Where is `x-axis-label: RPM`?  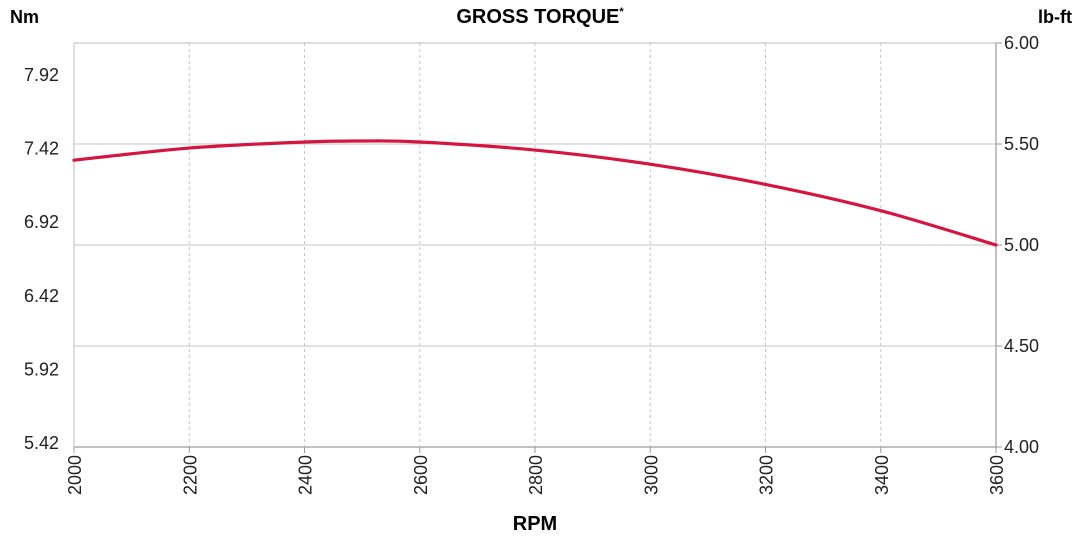
x-axis-label: RPM is located at coordinates (535, 524).